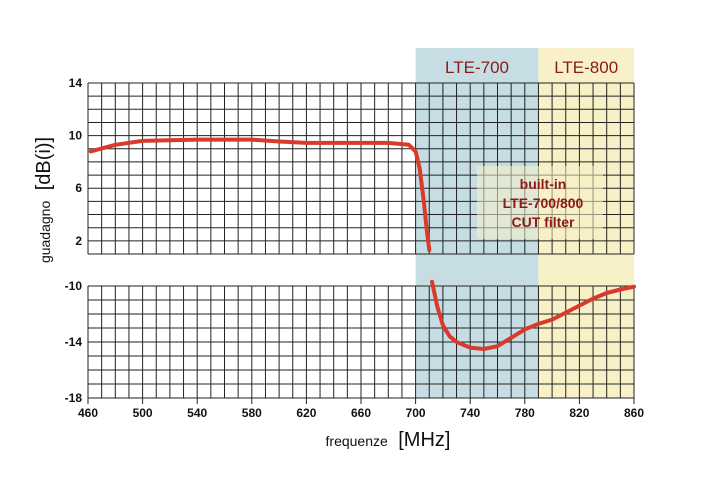 This screenshot has height=490, width=714. Describe the element at coordinates (45, 232) in the screenshot. I see `y-axis-title-prefix: guadagno` at that location.